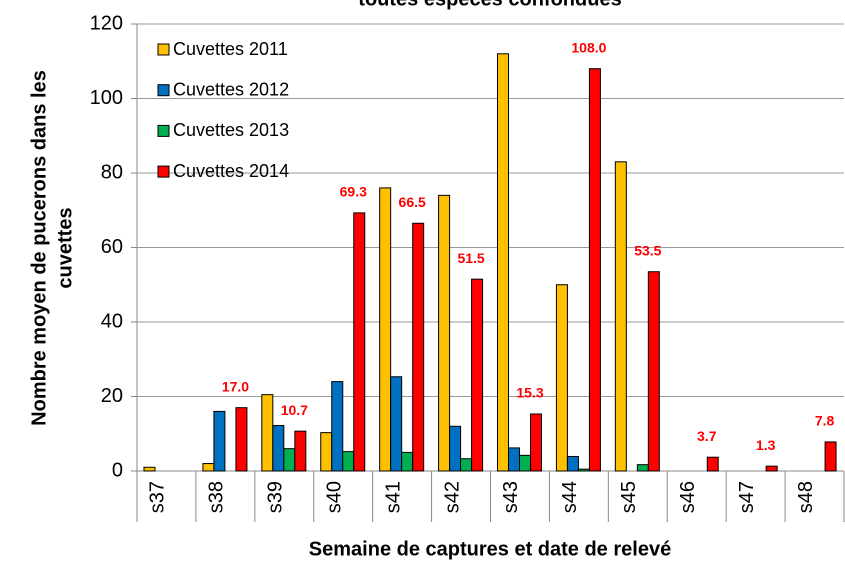 Image resolution: width=845 pixels, height=567 pixels. Describe the element at coordinates (511, 497) in the screenshot. I see `x-tick-label: s43` at that location.